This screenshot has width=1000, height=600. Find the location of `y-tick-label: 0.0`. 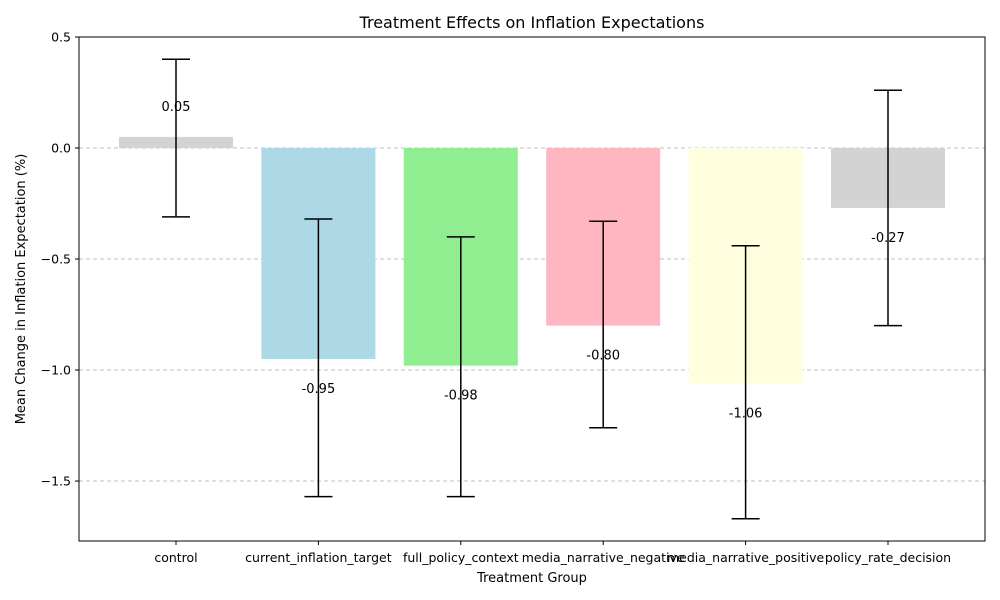

y-tick-label: 0.0 is located at coordinates (61, 148).